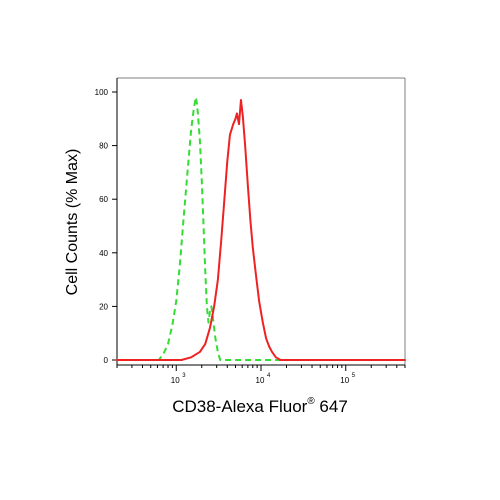  I want to click on x-tick-label-10000: 10, so click(260, 380).